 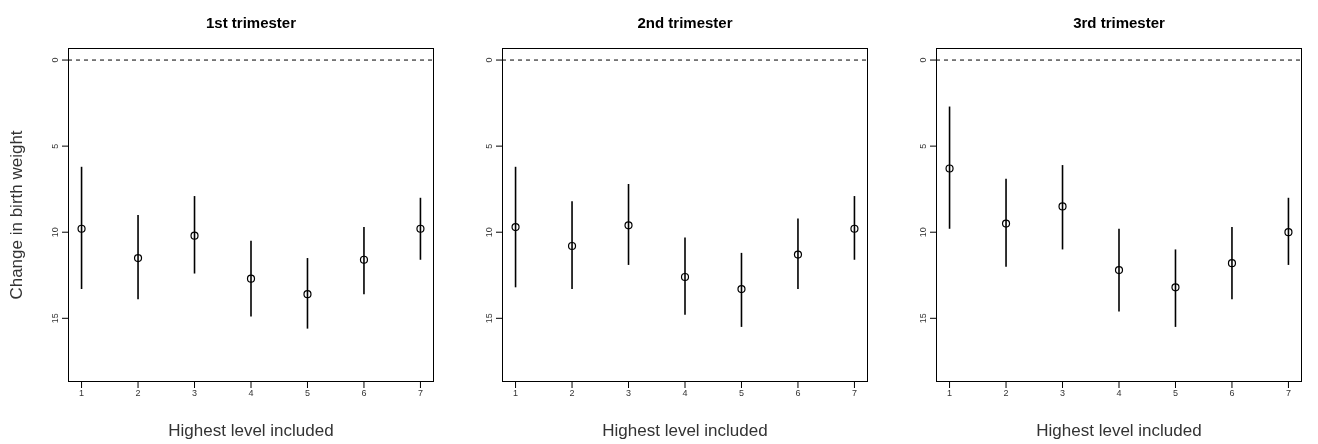 What do you see at coordinates (685, 23) in the screenshot?
I see `chart-title: 2nd trimester` at bounding box center [685, 23].